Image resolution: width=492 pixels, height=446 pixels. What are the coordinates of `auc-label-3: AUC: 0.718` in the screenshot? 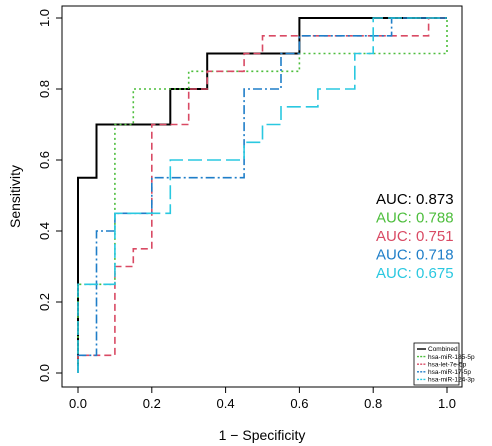 It's located at (415, 255).